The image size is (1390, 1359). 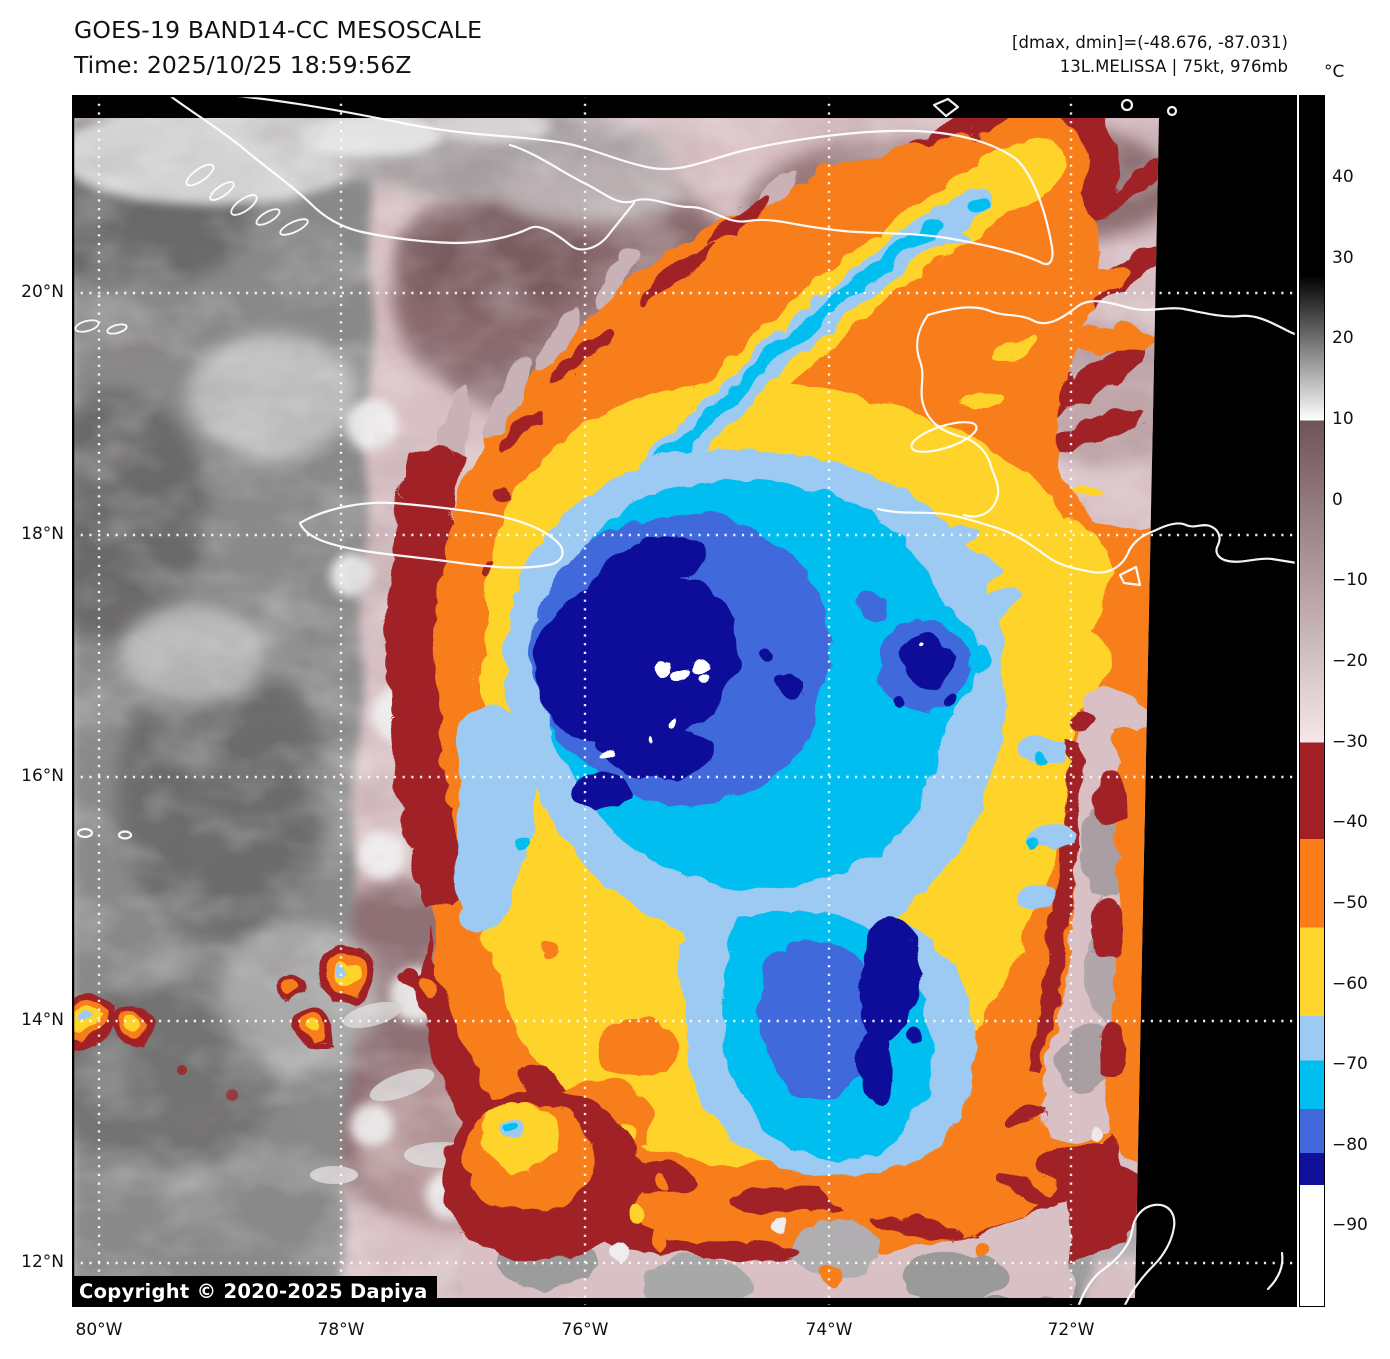 What do you see at coordinates (1343, 257) in the screenshot?
I see `colorbar-tick-label: 30` at bounding box center [1343, 257].